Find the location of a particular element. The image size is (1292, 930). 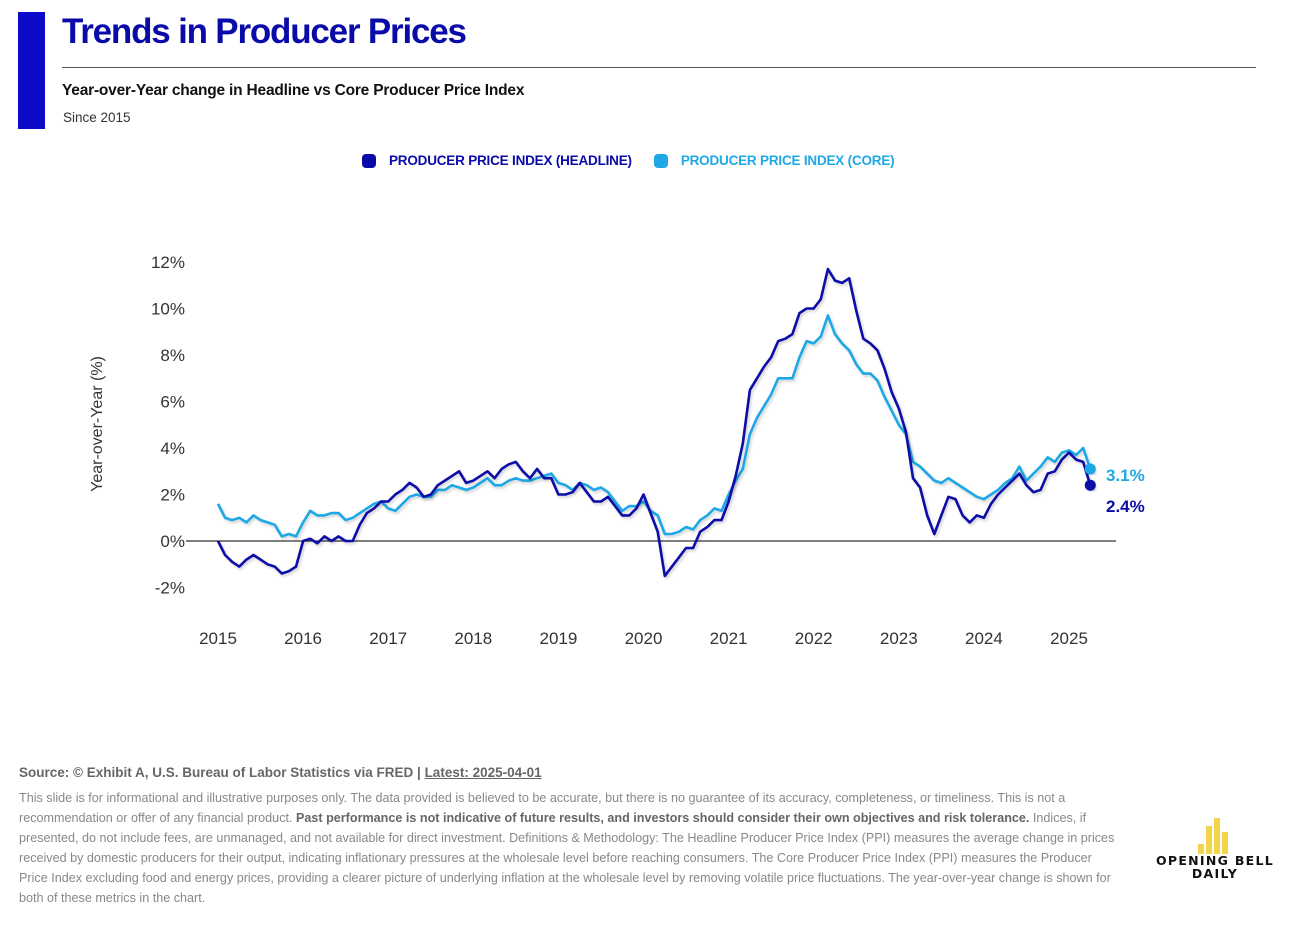

x-tick-label: 2021 is located at coordinates (729, 638).